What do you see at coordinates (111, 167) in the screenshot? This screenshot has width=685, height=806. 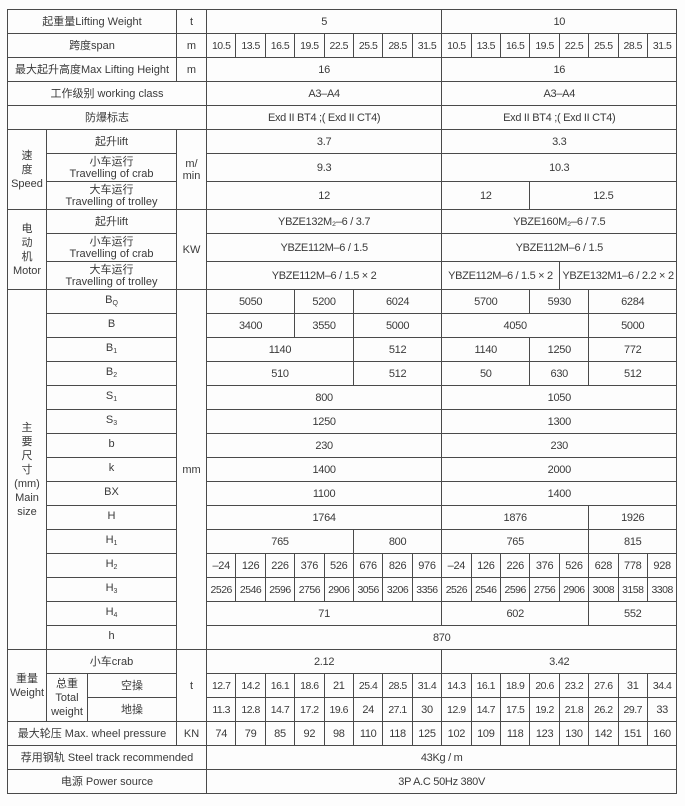 I see `label-crab: 小车运行 Travelling of crab` at bounding box center [111, 167].